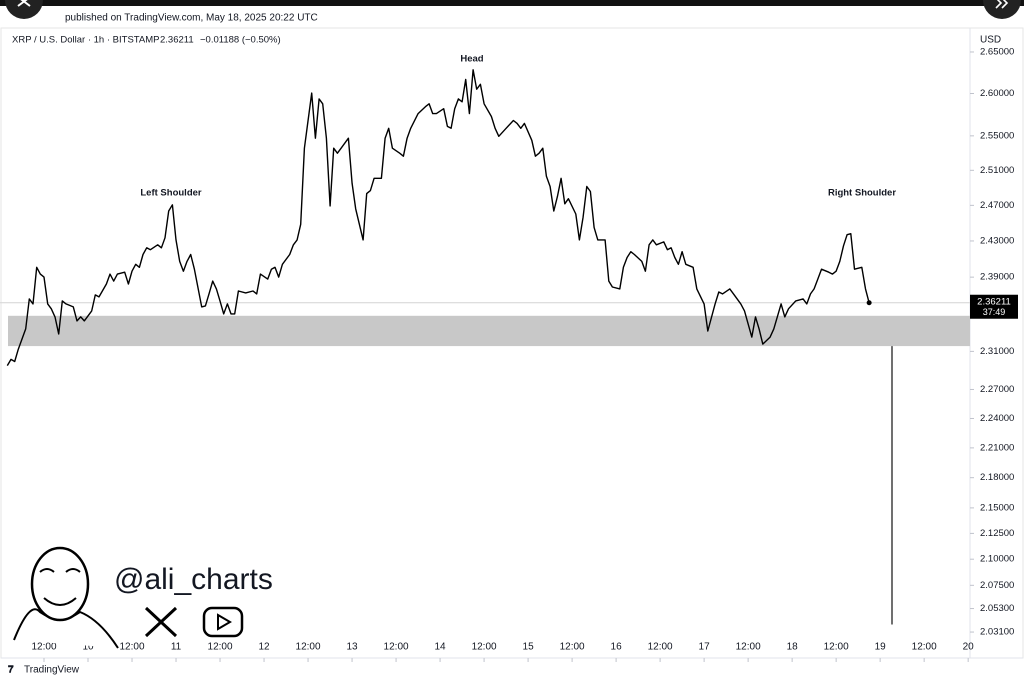 Image resolution: width=1024 pixels, height=678 pixels. Describe the element at coordinates (88, 647) in the screenshot. I see `x-tick-label: 10` at that location.